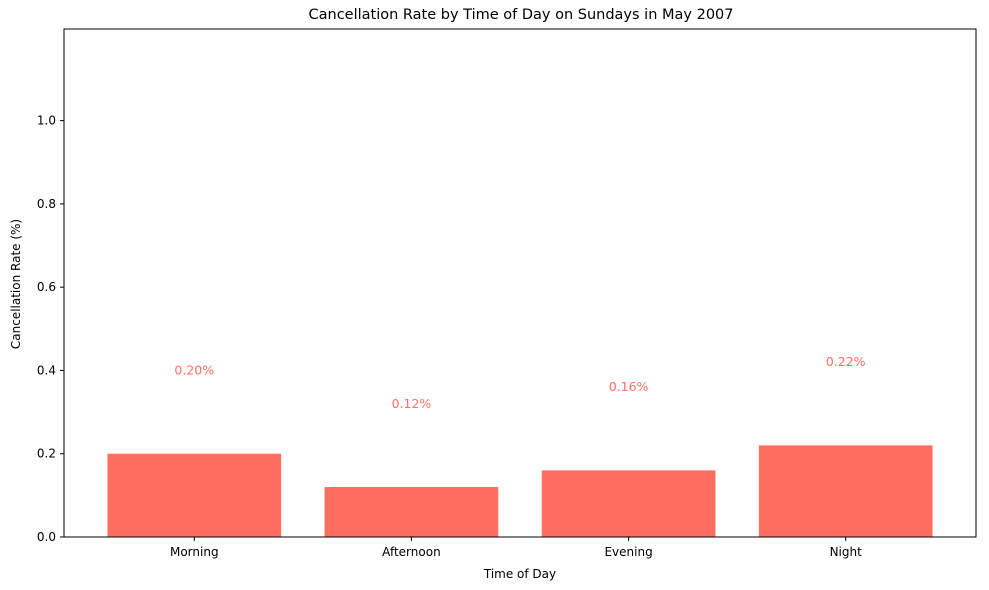 The width and height of the screenshot is (989, 590). Describe the element at coordinates (845, 491) in the screenshot. I see `bar-night` at that location.